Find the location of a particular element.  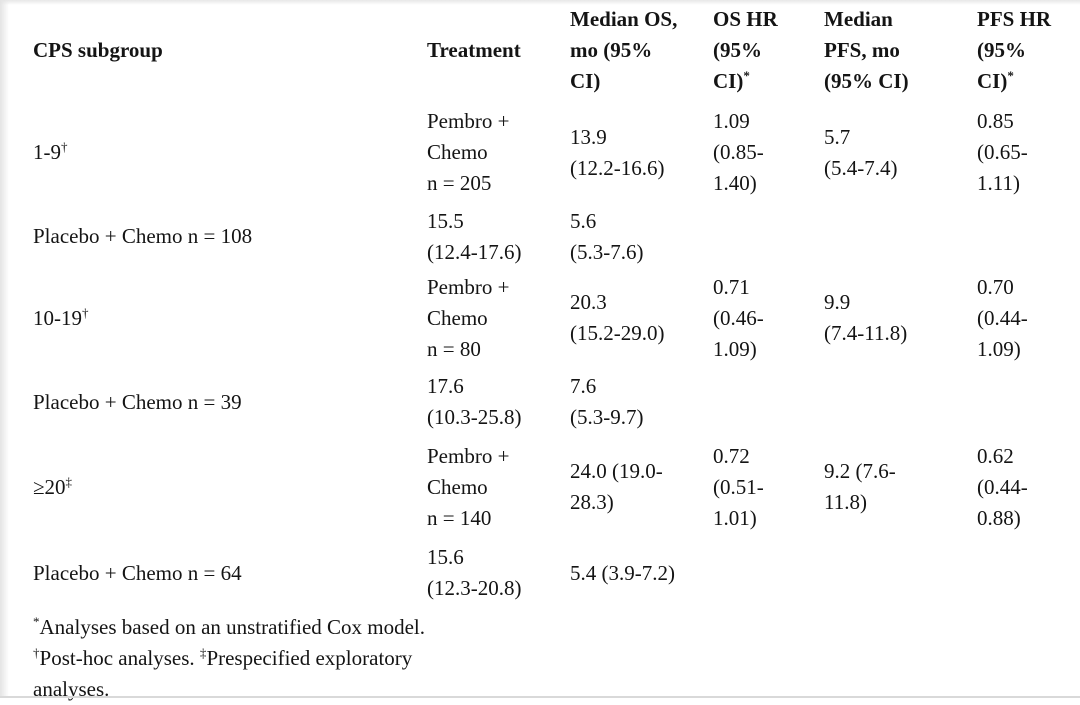

cell-text: 5.6 (5.3-7.6) is located at coordinates (607, 236).